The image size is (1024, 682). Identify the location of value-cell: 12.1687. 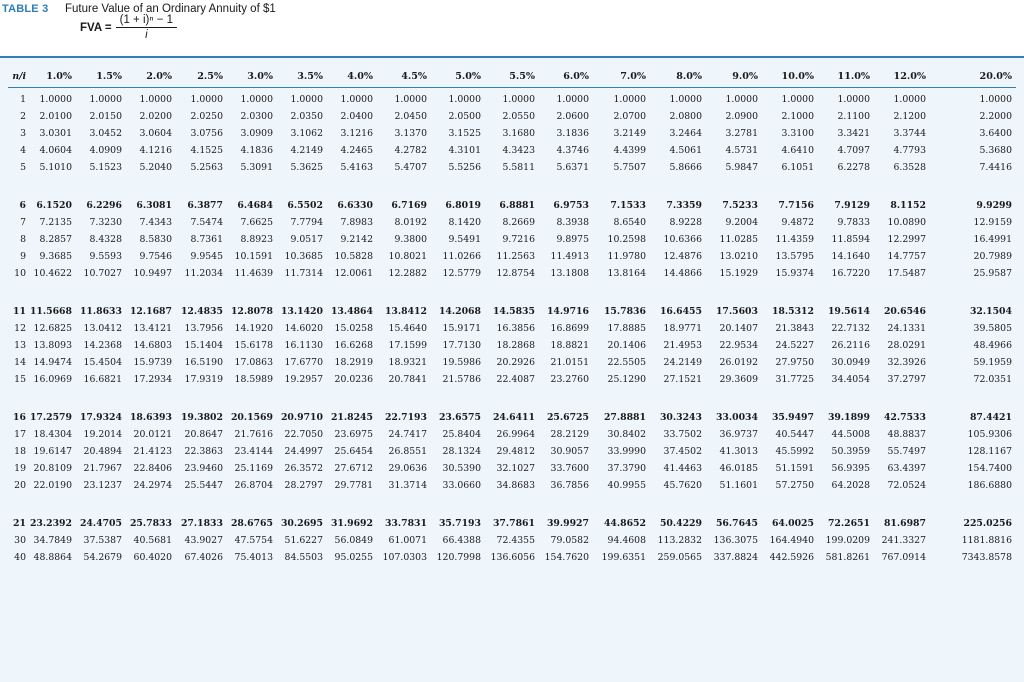
(150, 311).